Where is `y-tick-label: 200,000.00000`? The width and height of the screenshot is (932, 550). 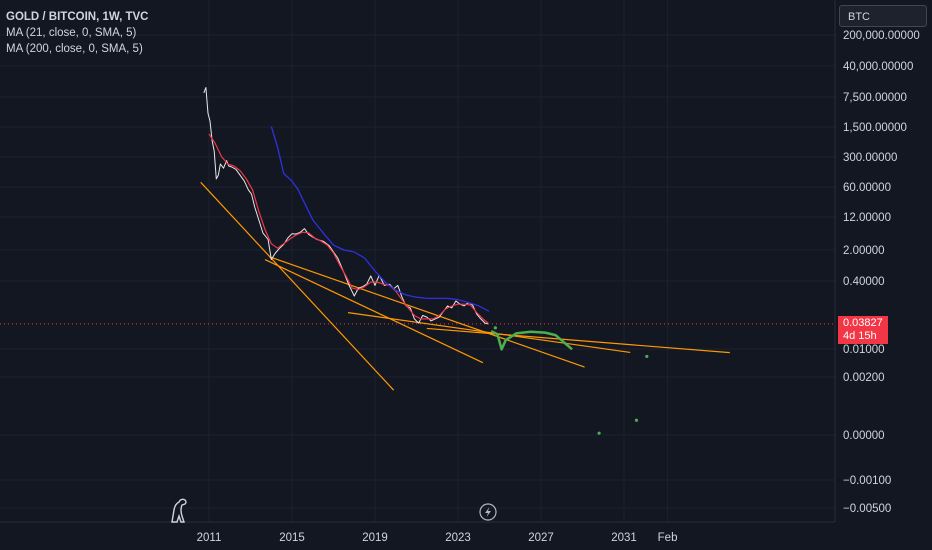
y-tick-label: 200,000.00000 is located at coordinates (881, 36).